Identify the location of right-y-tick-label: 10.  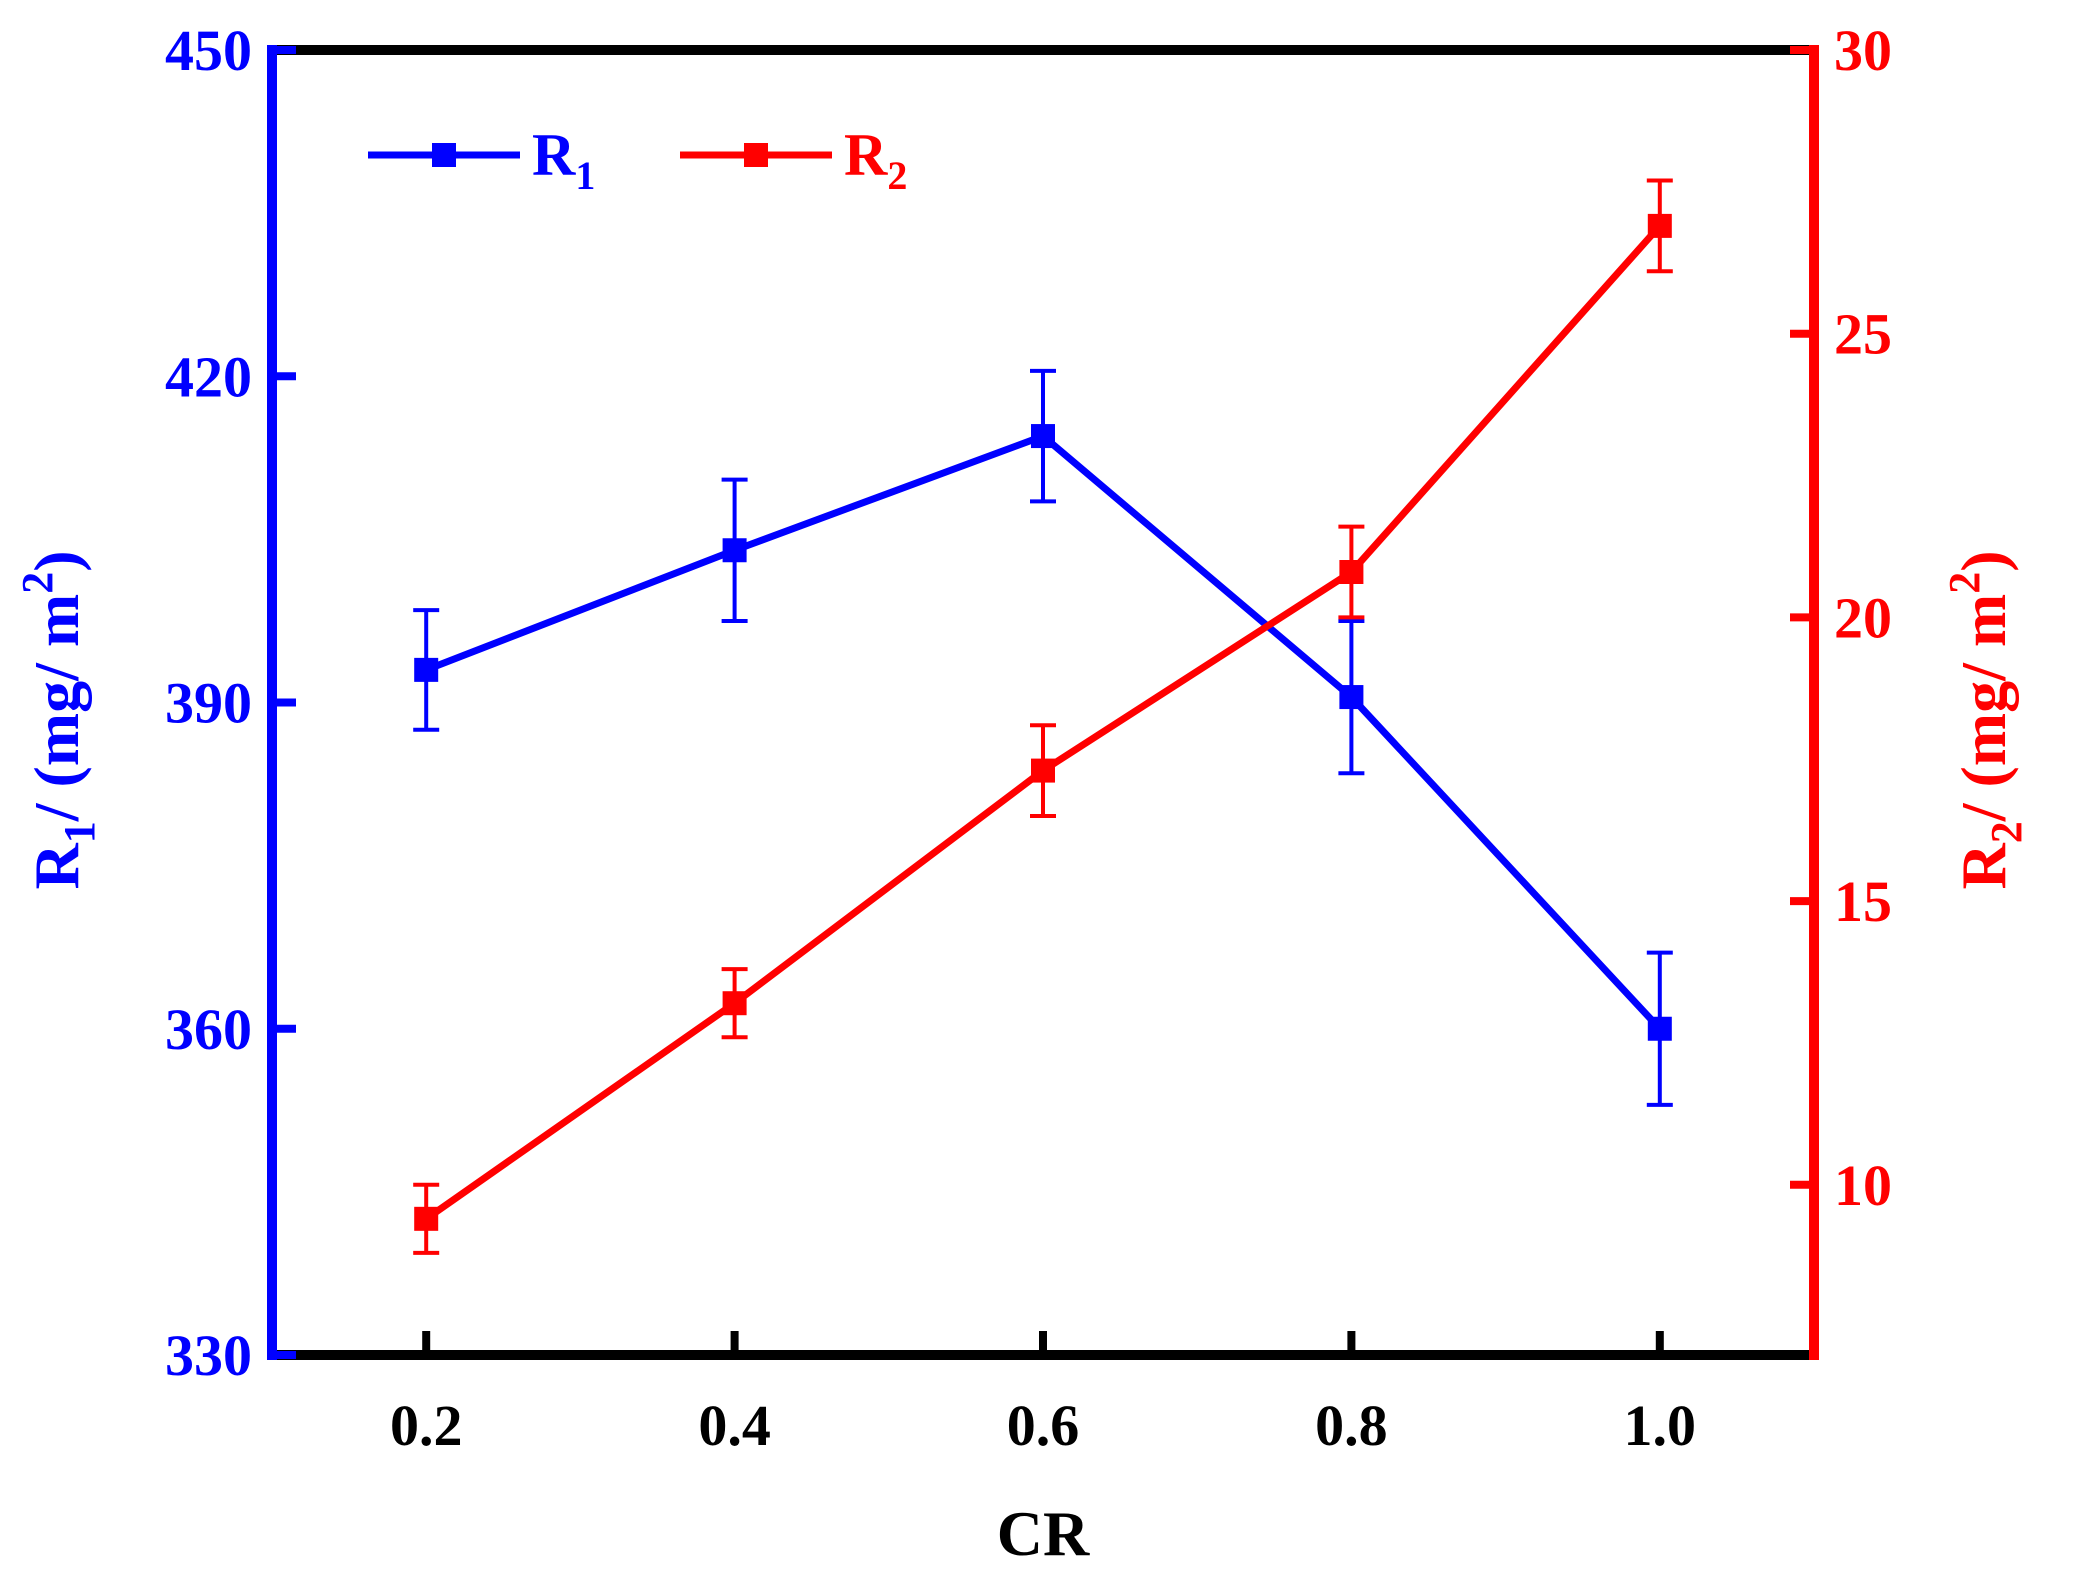
(1863, 1185).